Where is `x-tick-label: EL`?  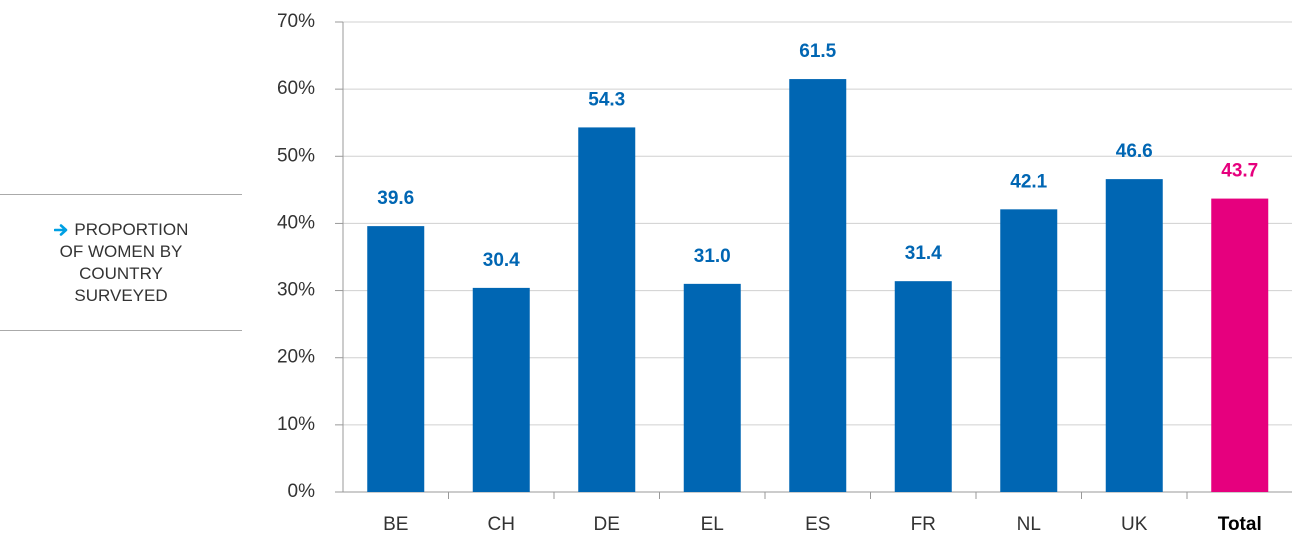
x-tick-label: EL is located at coordinates (712, 524).